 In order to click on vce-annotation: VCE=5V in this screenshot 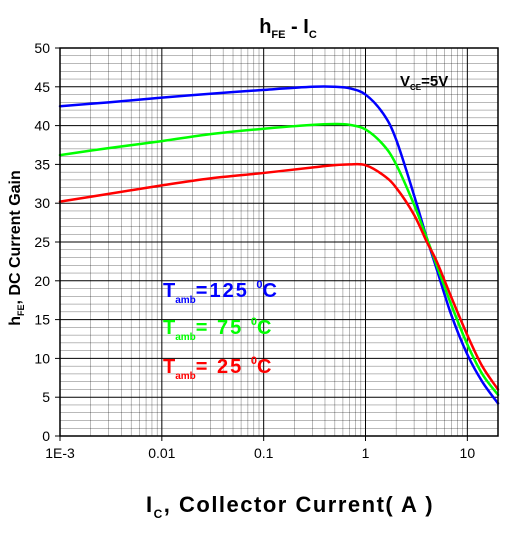, I will do `click(424, 82)`.